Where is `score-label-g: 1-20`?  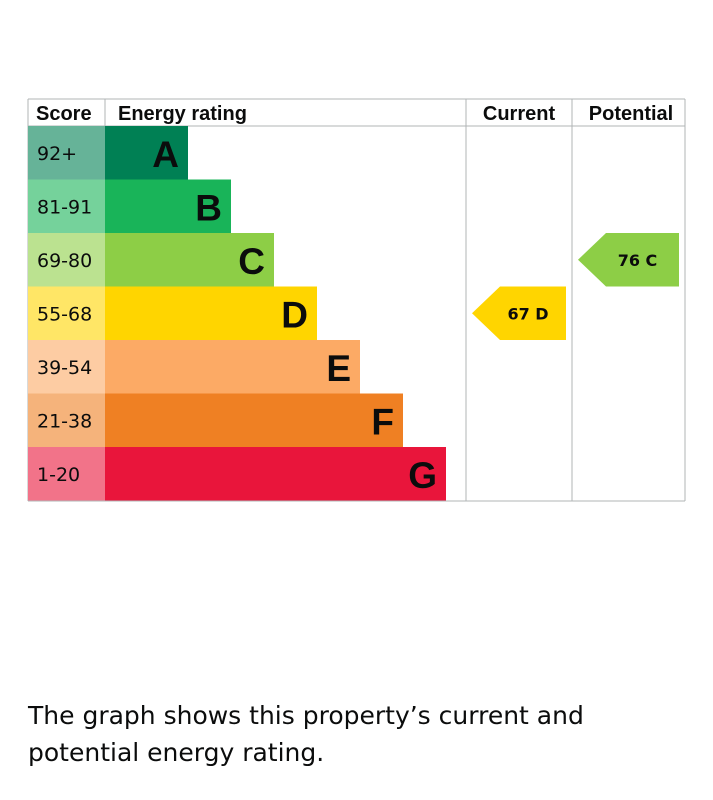 score-label-g: 1-20 is located at coordinates (58, 475).